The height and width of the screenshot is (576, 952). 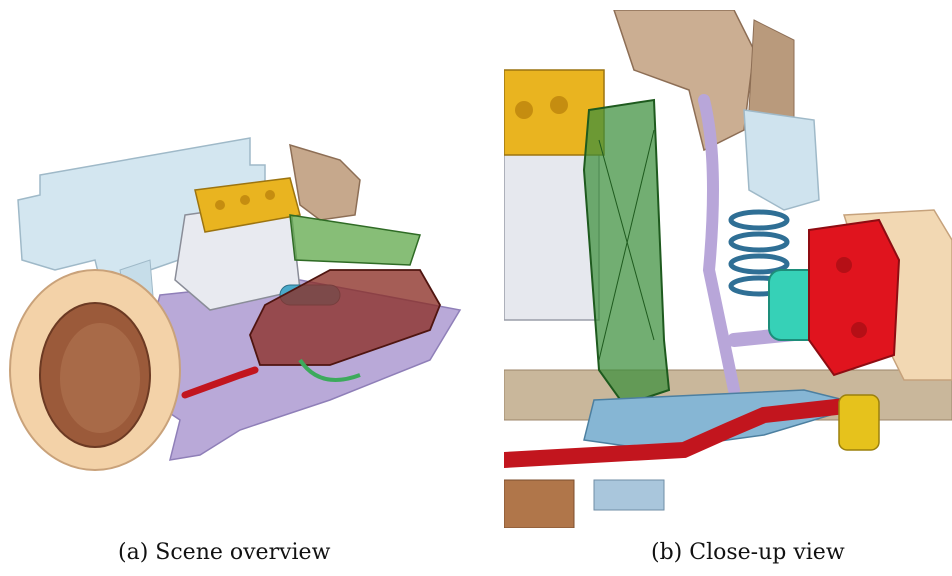 What do you see at coordinates (781, 160) in the screenshot?
I see `frame-panel` at bounding box center [781, 160].